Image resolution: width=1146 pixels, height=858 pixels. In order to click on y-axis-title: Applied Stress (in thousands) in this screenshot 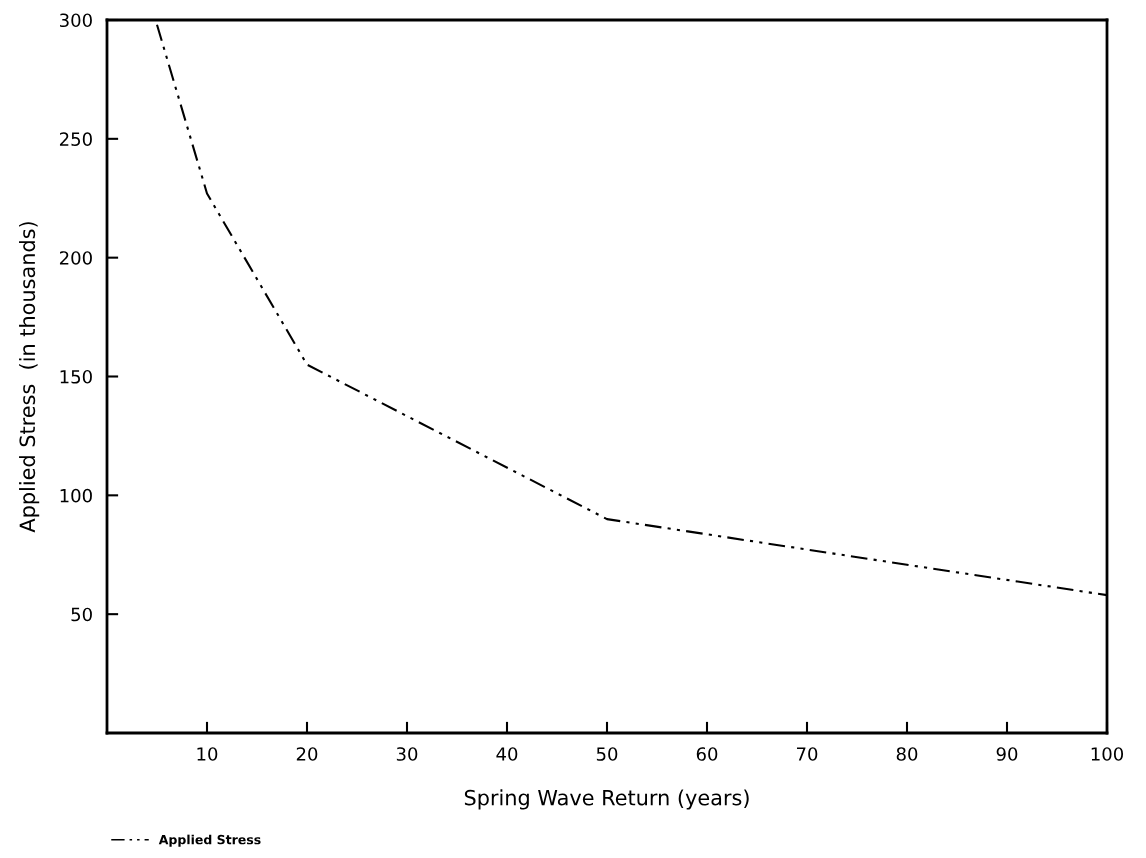, I will do `click(29, 377)`.